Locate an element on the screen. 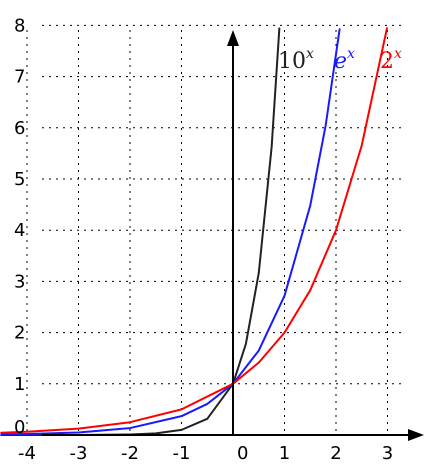 This screenshot has width=432, height=464. x-axis-arrow-icon is located at coordinates (416, 435).